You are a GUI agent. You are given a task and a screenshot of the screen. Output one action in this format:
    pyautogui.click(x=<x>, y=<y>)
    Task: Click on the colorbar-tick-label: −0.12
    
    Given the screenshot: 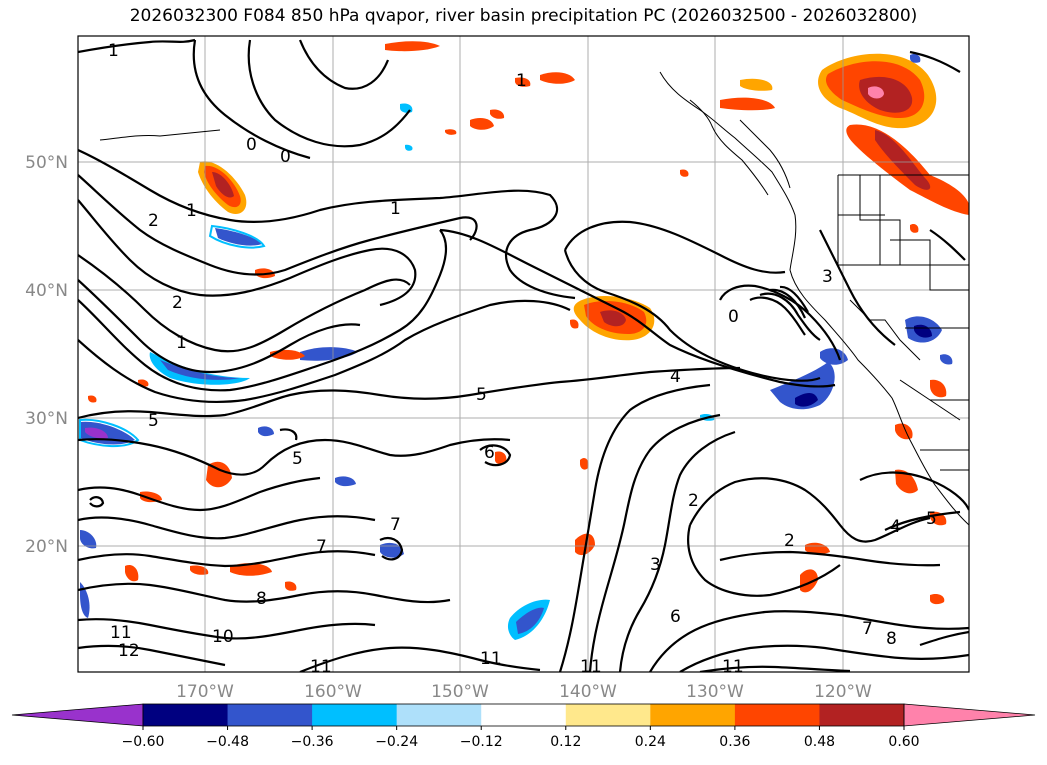 What is the action you would take?
    pyautogui.click(x=481, y=742)
    